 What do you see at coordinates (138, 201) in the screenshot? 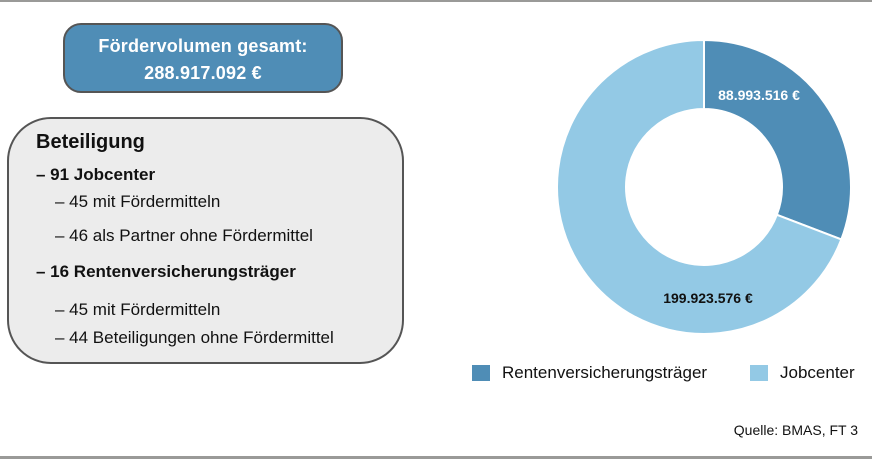
I see `jobcenter-with-funding: – 45 mit Fördermitteln` at bounding box center [138, 201].